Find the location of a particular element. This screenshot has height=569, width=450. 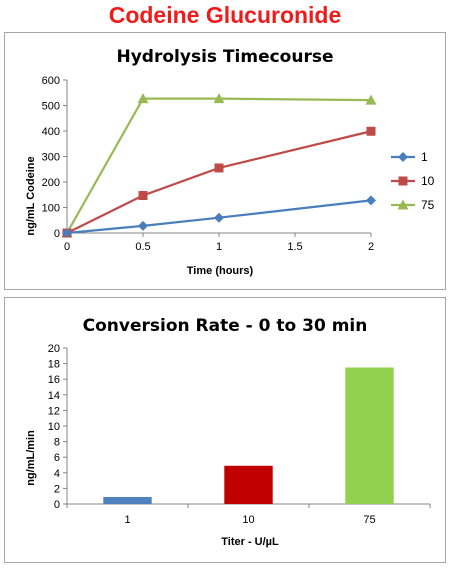

bar-chart-y-tick-label: 16 is located at coordinates (54, 380).